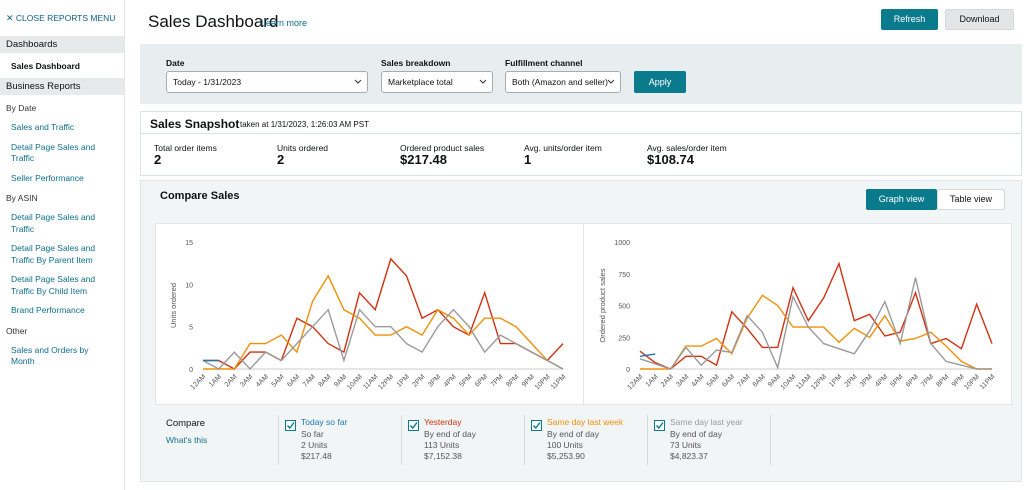 The image size is (1024, 490). What do you see at coordinates (441, 446) in the screenshot?
I see `legend-units: 113 Units` at bounding box center [441, 446].